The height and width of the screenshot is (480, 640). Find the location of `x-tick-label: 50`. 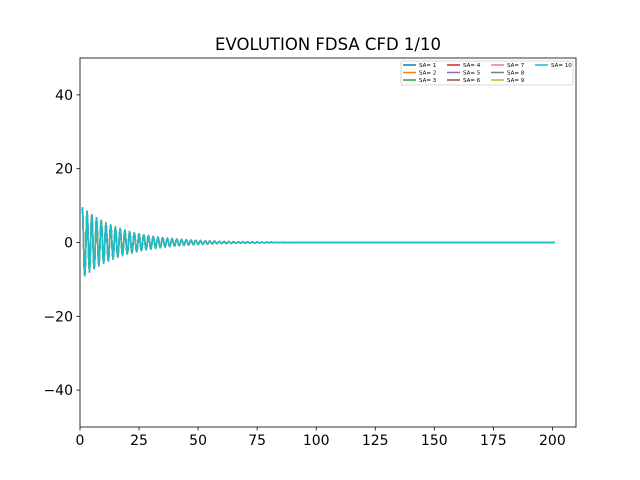

x-tick-label: 50 is located at coordinates (198, 441).